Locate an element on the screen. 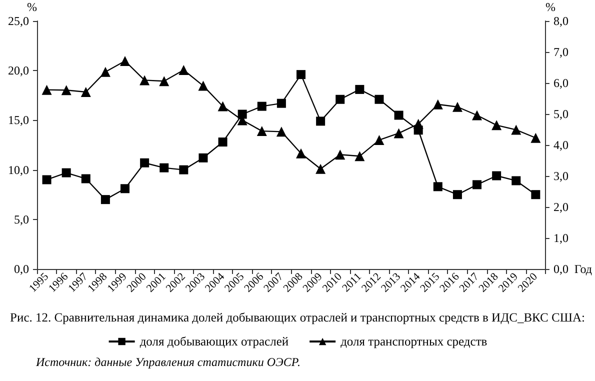  y2-tick-label: 5,0 is located at coordinates (560, 114).